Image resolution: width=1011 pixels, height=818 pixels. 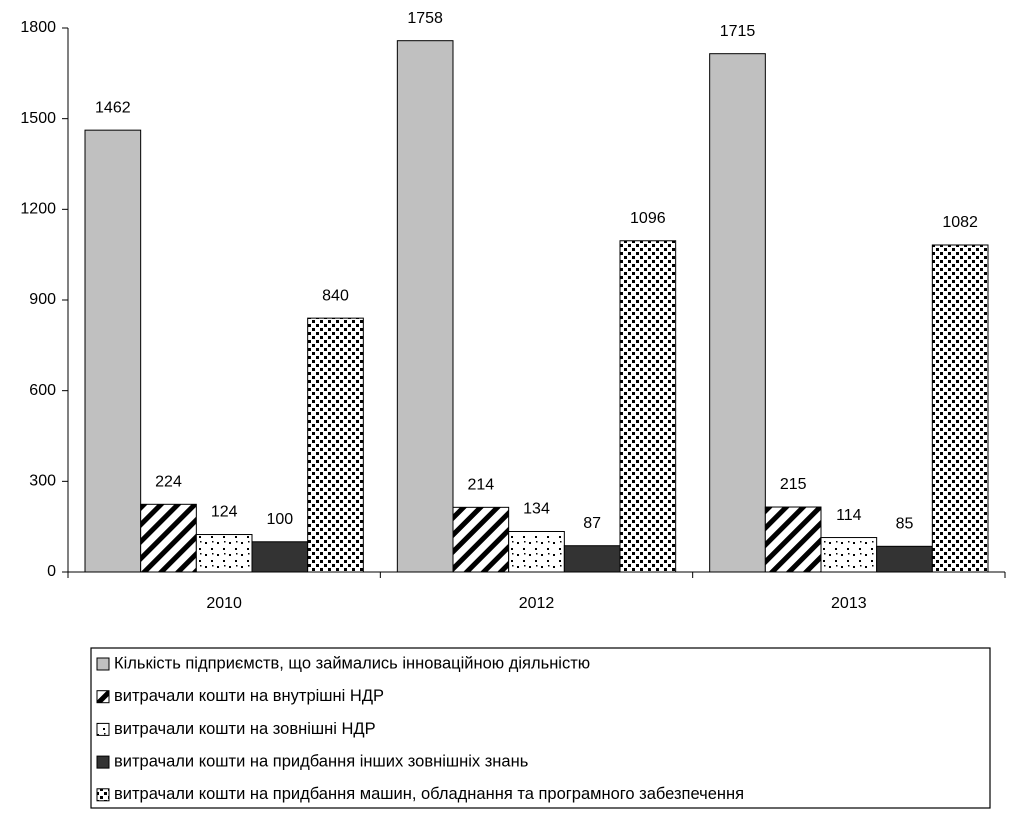 What do you see at coordinates (38, 27) in the screenshot?
I see `y-tick-label: 1800` at bounding box center [38, 27].